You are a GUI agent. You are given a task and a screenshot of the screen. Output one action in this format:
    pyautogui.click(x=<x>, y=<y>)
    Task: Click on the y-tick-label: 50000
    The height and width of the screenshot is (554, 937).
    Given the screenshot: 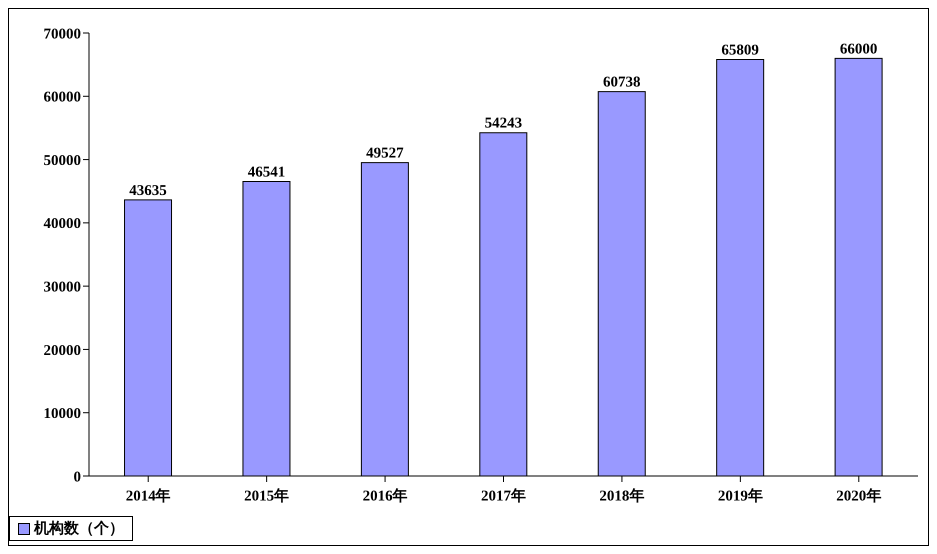 What is the action you would take?
    pyautogui.click(x=62, y=160)
    